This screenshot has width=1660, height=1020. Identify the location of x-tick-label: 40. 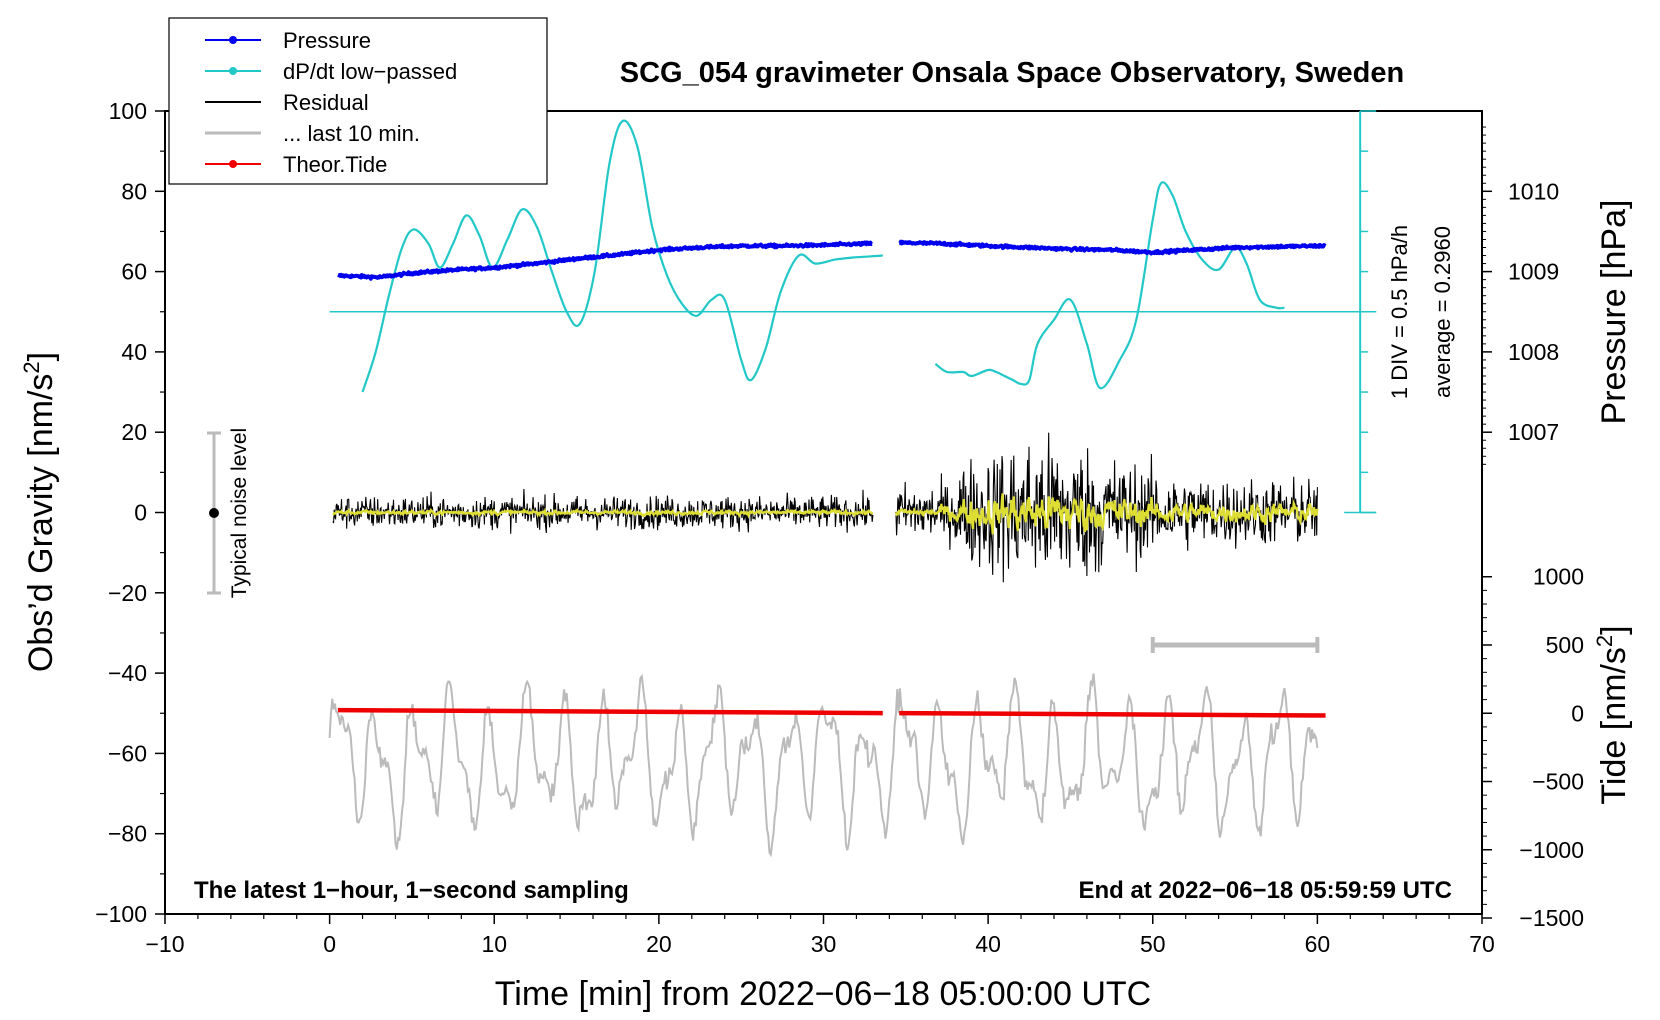
(988, 944).